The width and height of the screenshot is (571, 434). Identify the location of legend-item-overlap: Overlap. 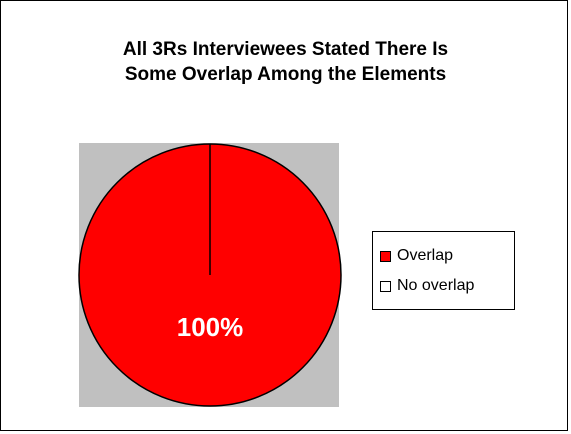
(416, 256).